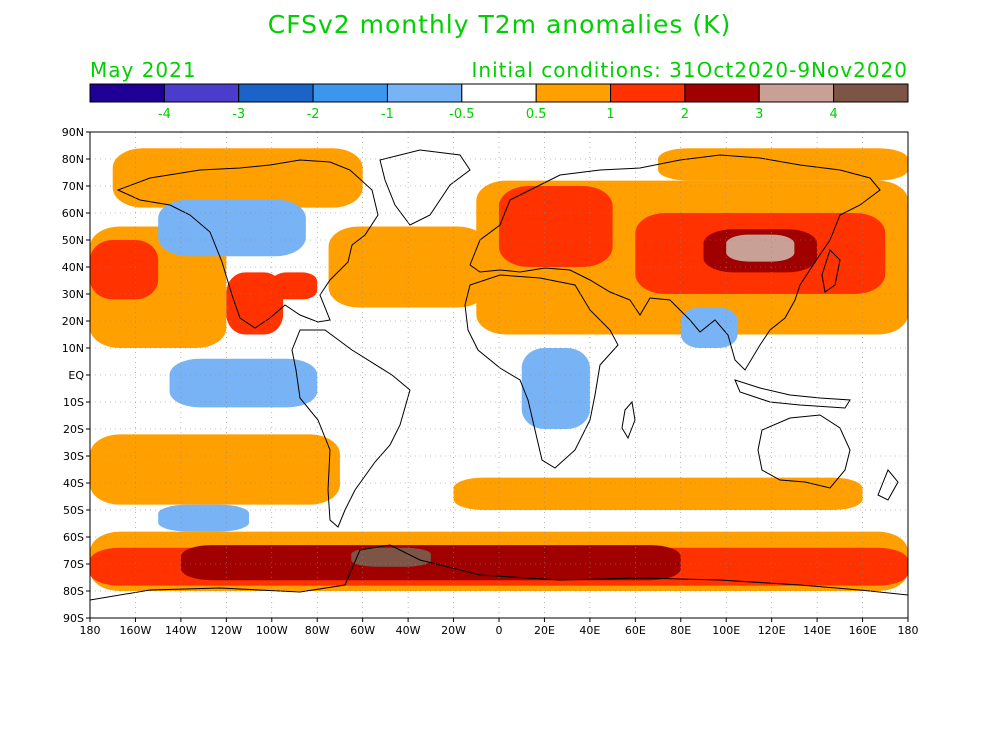 Image resolution: width=999 pixels, height=750 pixels. What do you see at coordinates (73, 159) in the screenshot?
I see `y-tick-label: 80N` at bounding box center [73, 159].